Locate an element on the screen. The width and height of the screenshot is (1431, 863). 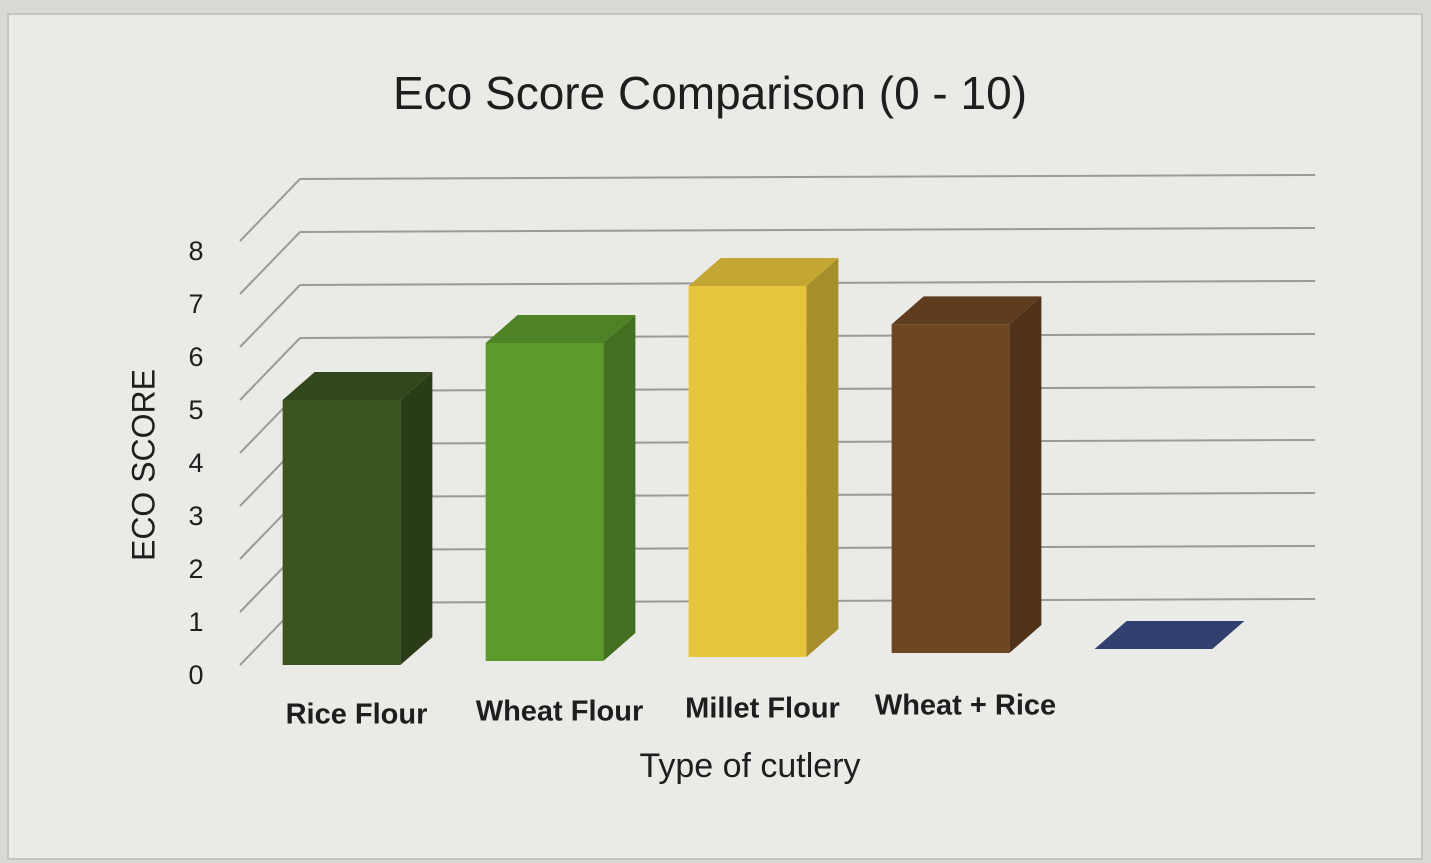
x-tick-label: Wheat + Rice is located at coordinates (965, 706).